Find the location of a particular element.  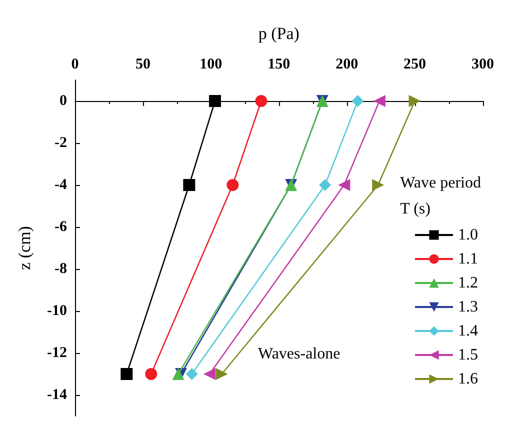

y-tick-label: -14 is located at coordinates (57, 395).